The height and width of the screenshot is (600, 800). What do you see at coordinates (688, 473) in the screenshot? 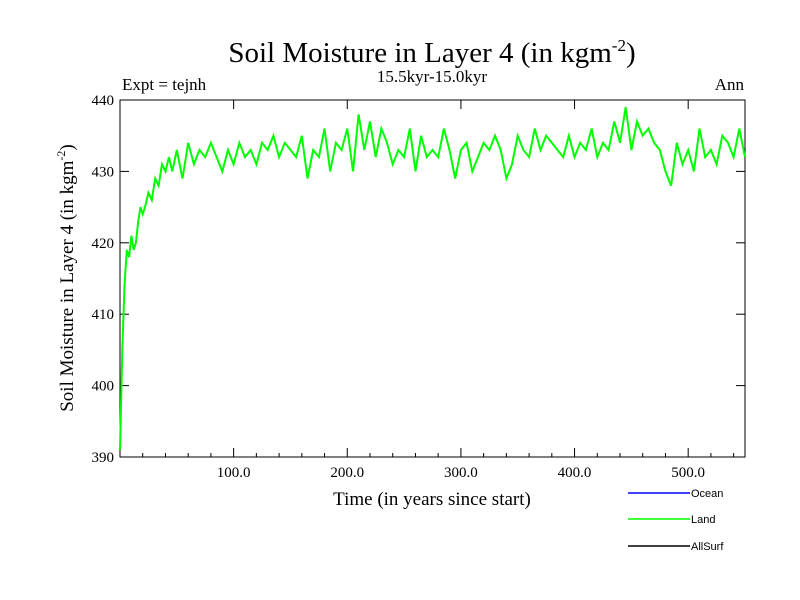
I see `x-tick-label: 500.0` at bounding box center [688, 473].